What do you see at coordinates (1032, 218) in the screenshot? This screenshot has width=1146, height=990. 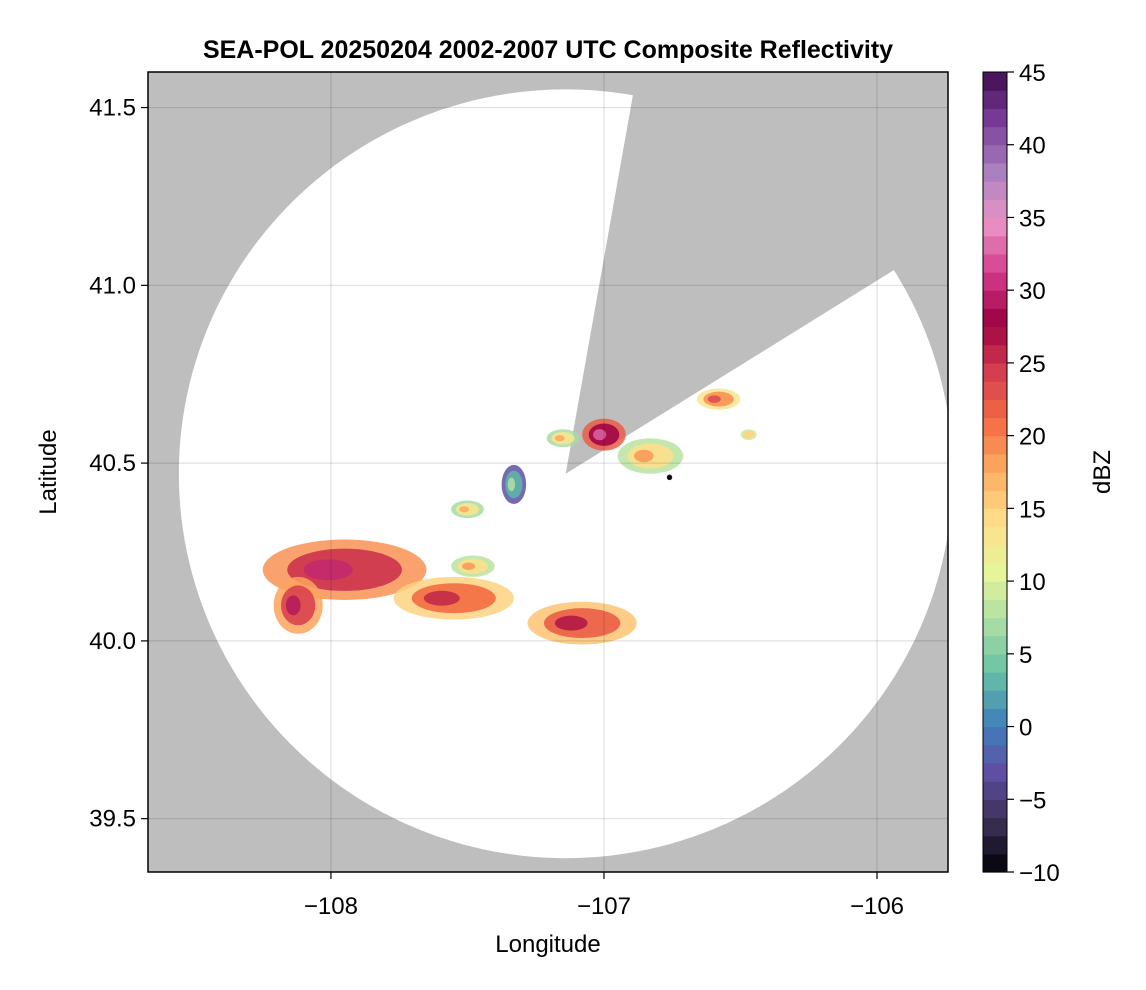 I see `colorbar-tick-label: 35` at bounding box center [1032, 218].